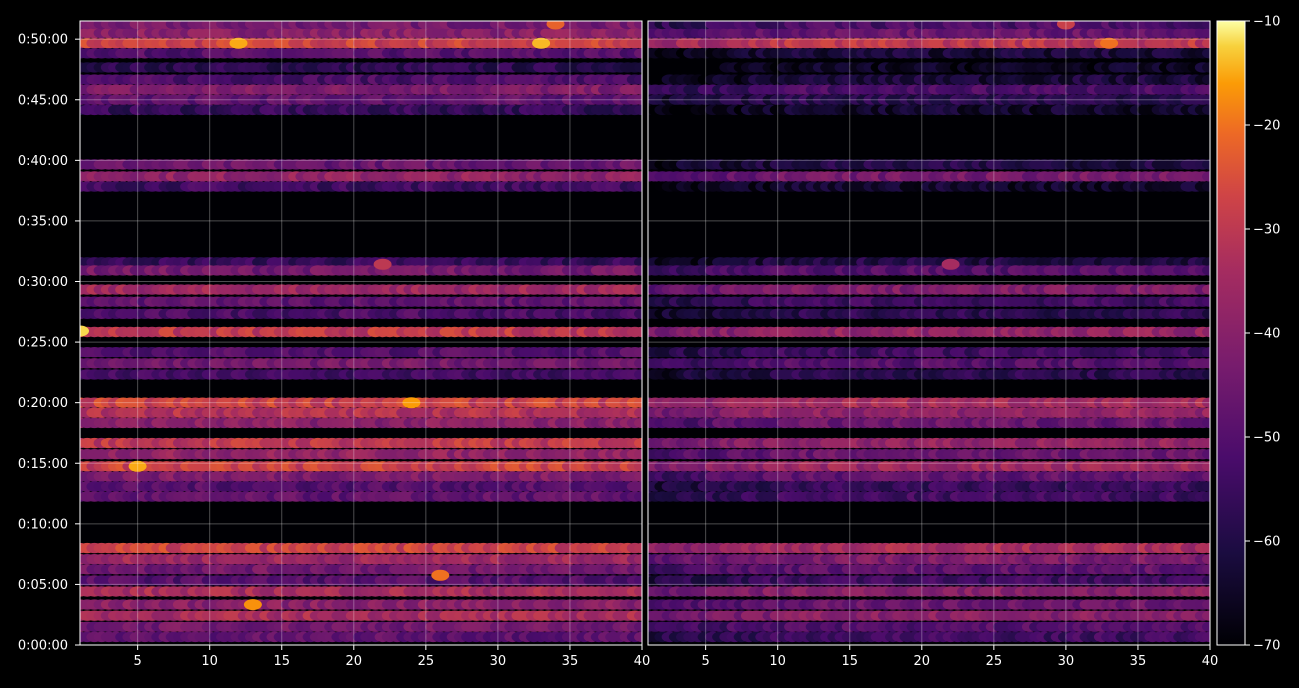 This screenshot has width=1299, height=688. I want to click on x-tick-label: 15, so click(281, 661).